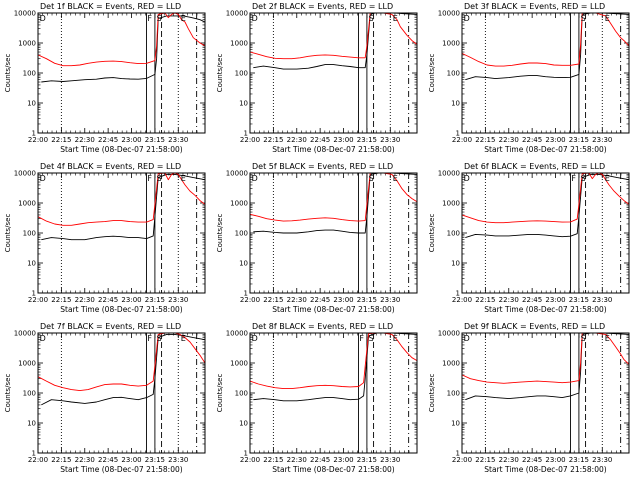 The height and width of the screenshot is (480, 640). Describe the element at coordinates (322, 166) in the screenshot. I see `panel-title: Det 5f BLACK = Events, RED = LLD` at that location.